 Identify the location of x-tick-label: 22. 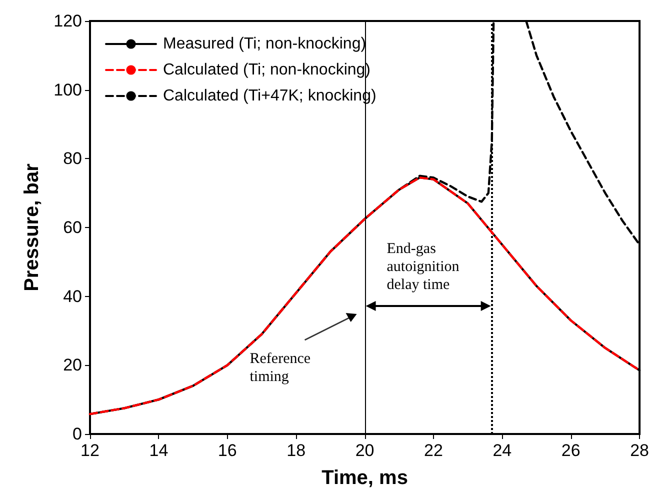
(433, 450).